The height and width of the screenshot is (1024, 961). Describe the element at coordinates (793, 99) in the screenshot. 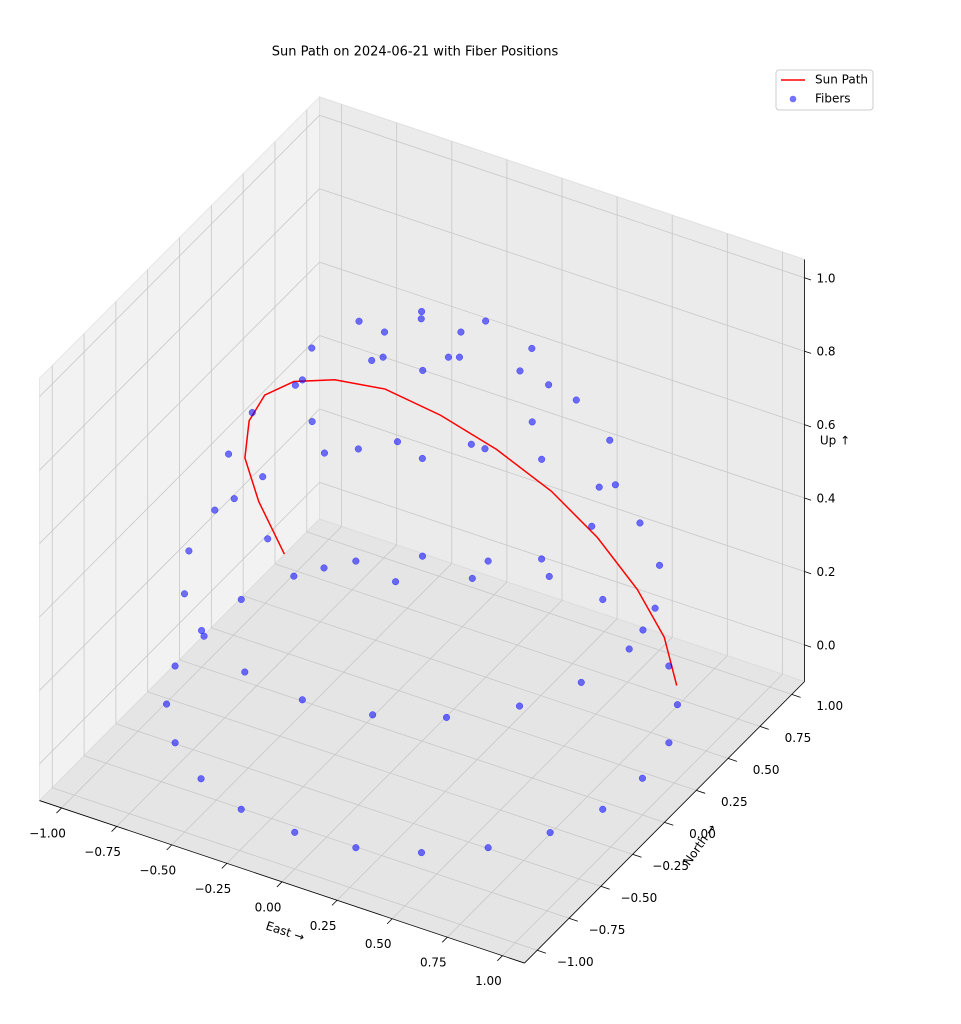

I see `legend-swatch` at that location.